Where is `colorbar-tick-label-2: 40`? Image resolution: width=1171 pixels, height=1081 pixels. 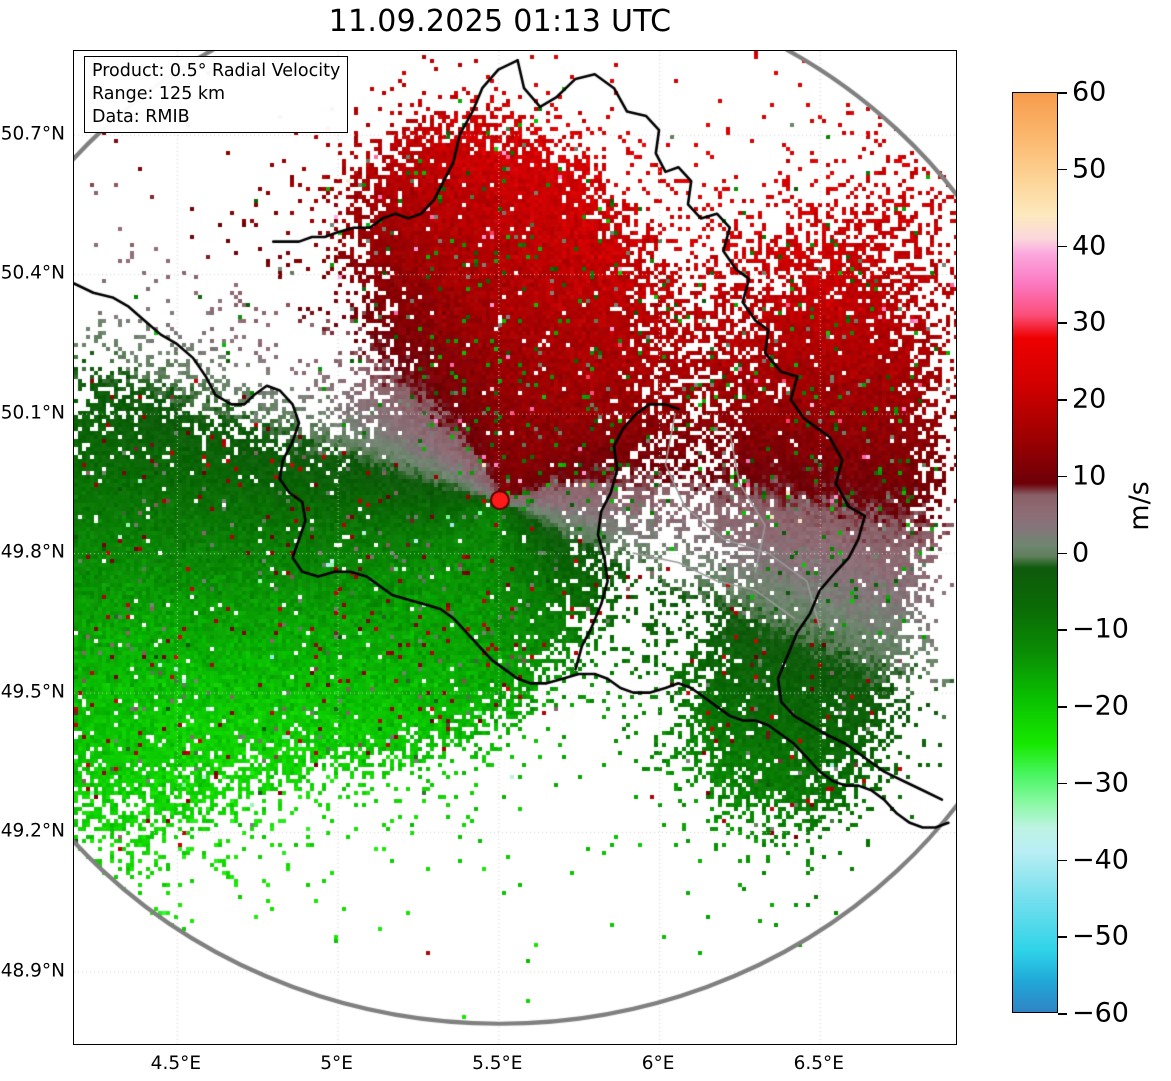
colorbar-tick-label-2: 40 is located at coordinates (1089, 245).